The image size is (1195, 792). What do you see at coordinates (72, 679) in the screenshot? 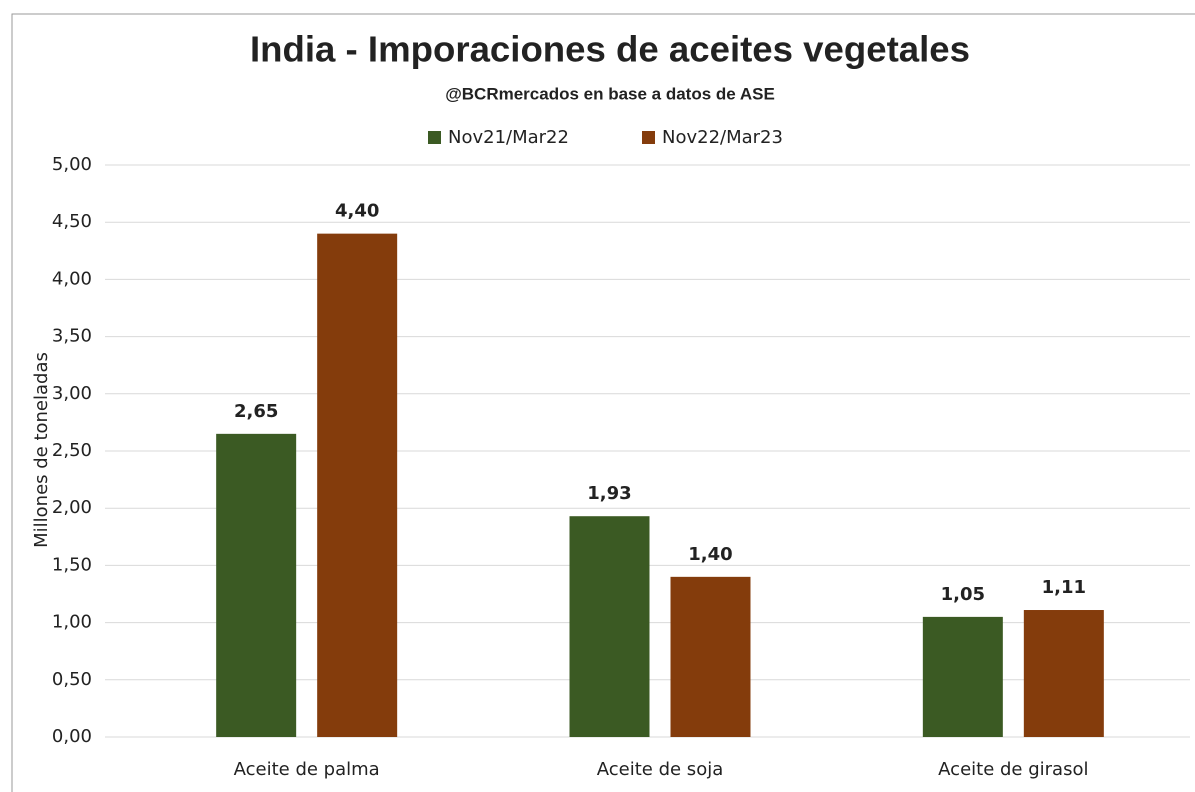
I see `y-tick-label: 0,50` at bounding box center [72, 679].